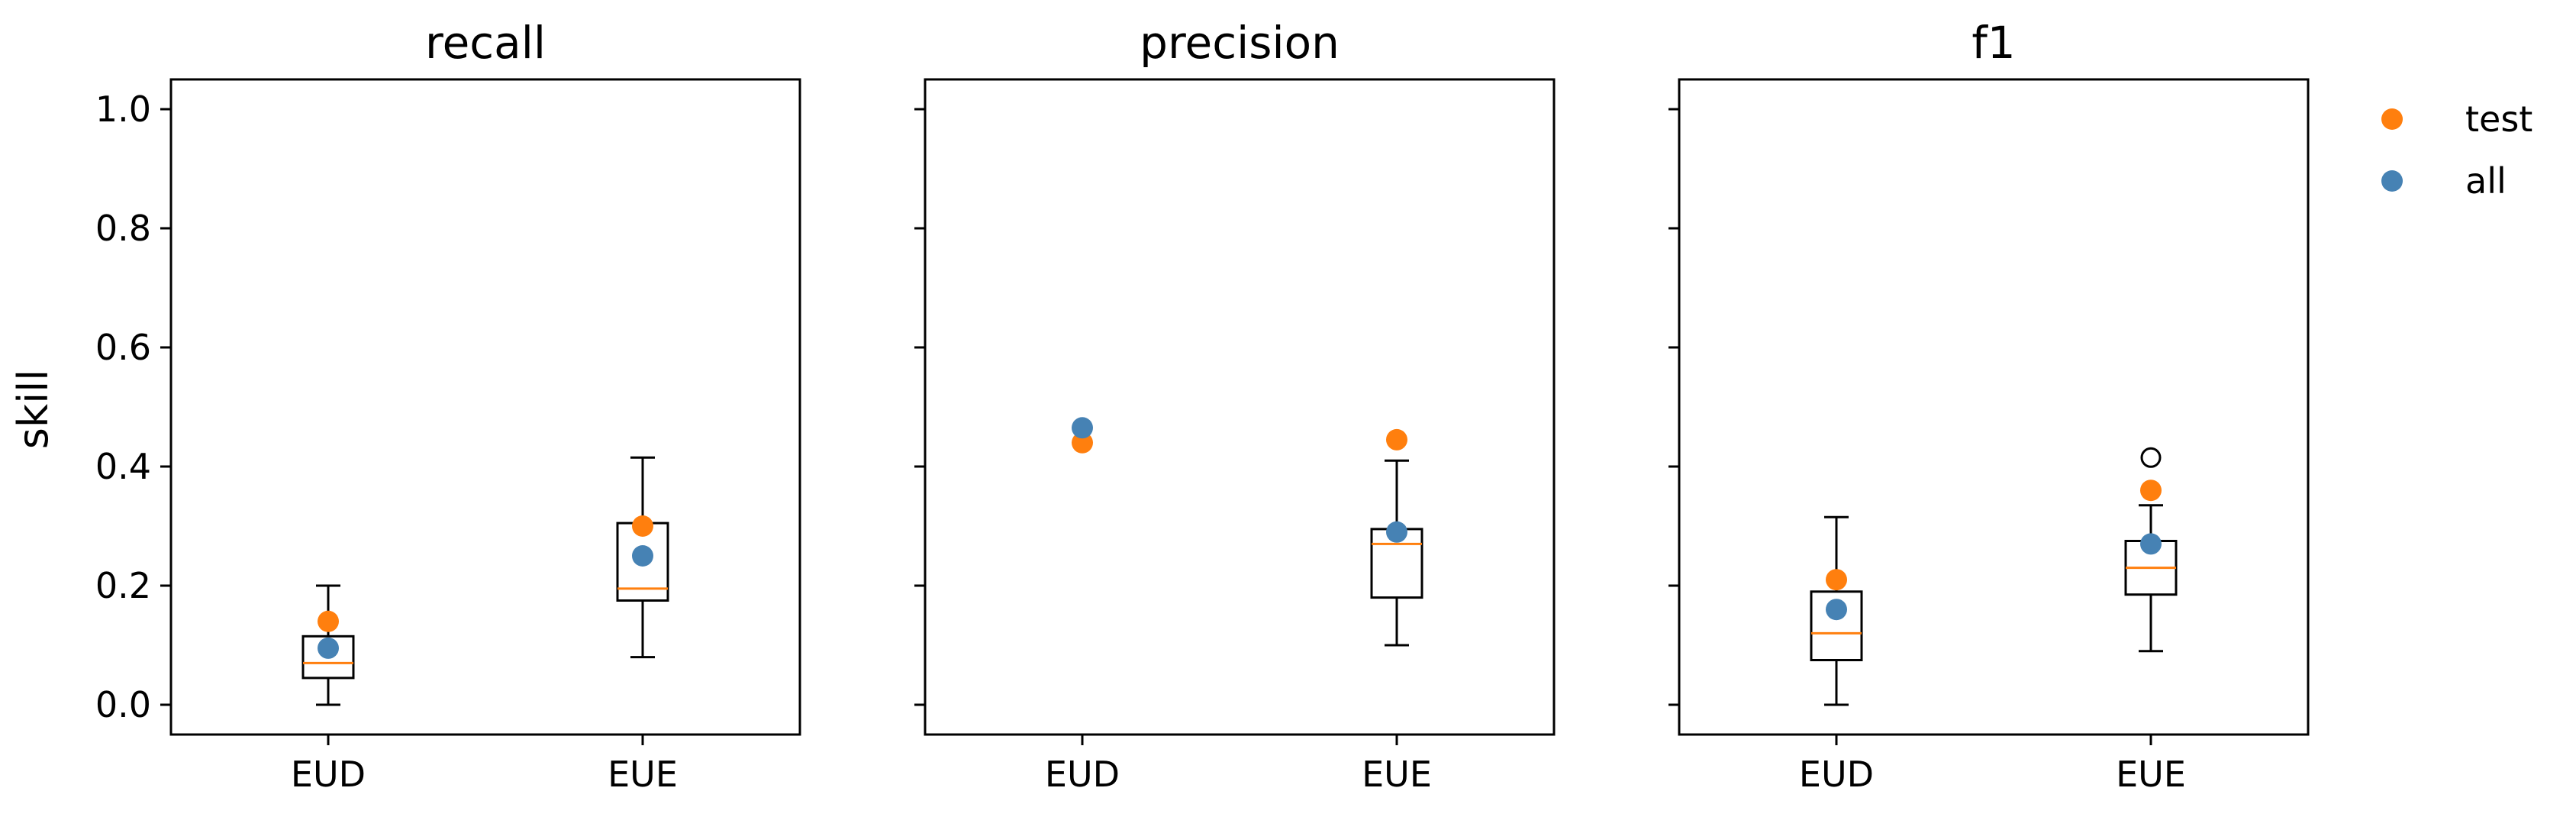  I want to click on y-tick-label: 0.8, so click(123, 228).